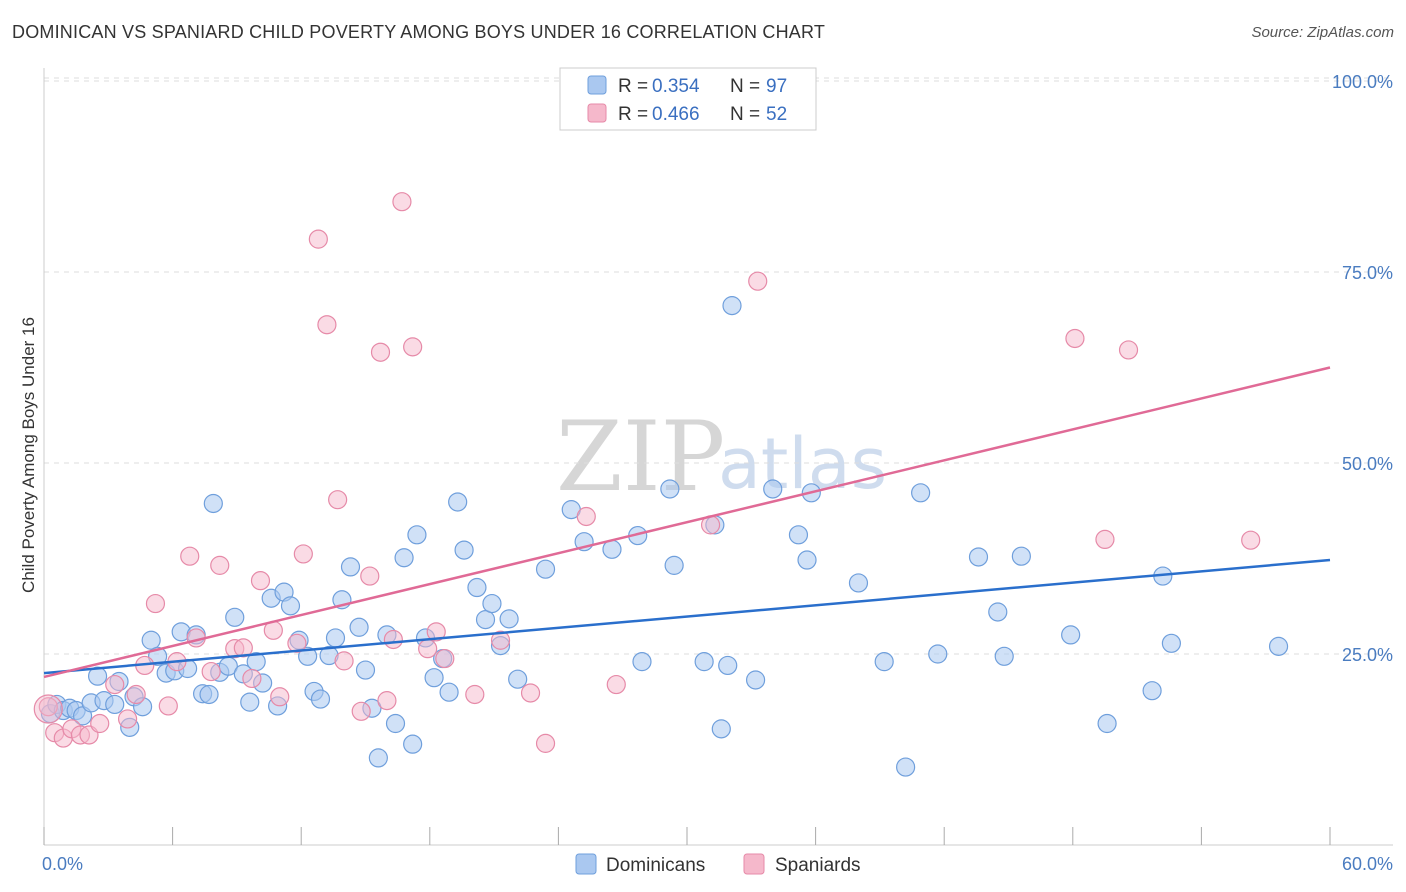 The width and height of the screenshot is (1406, 892). What do you see at coordinates (1362, 82) in the screenshot?
I see `y-tick-label-100: 100.0%` at bounding box center [1362, 82].